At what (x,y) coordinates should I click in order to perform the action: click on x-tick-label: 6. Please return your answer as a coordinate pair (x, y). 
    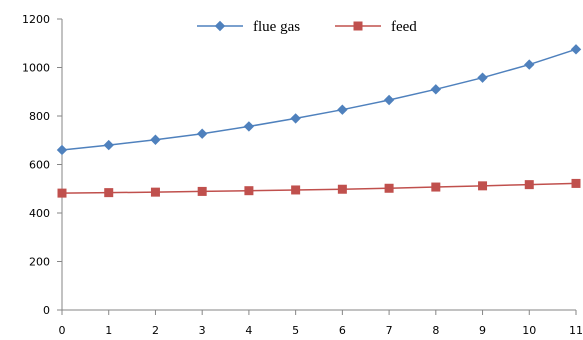
    Looking at the image, I should click on (342, 330).